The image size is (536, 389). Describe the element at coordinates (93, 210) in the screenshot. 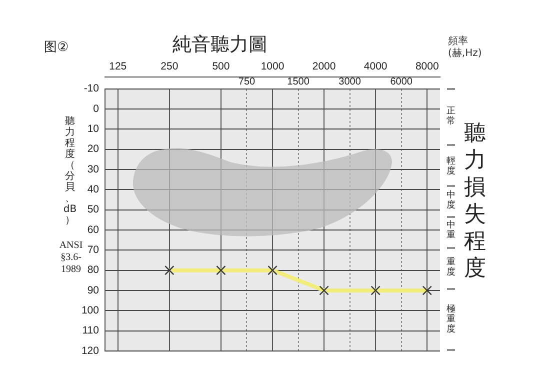

I see `y-tick-label: 50` at that location.